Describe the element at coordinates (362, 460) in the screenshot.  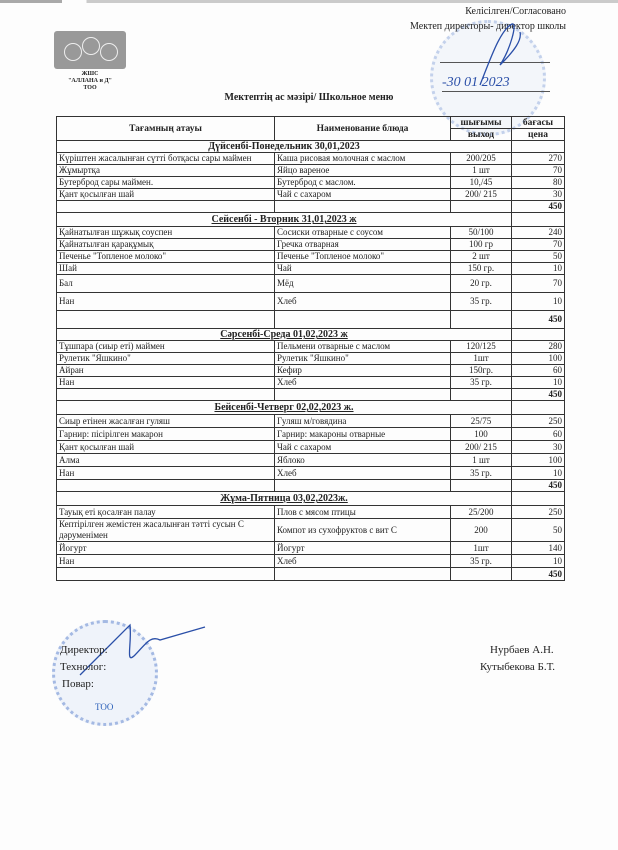
I see `dish-name-ru: Яблоко` at that location.